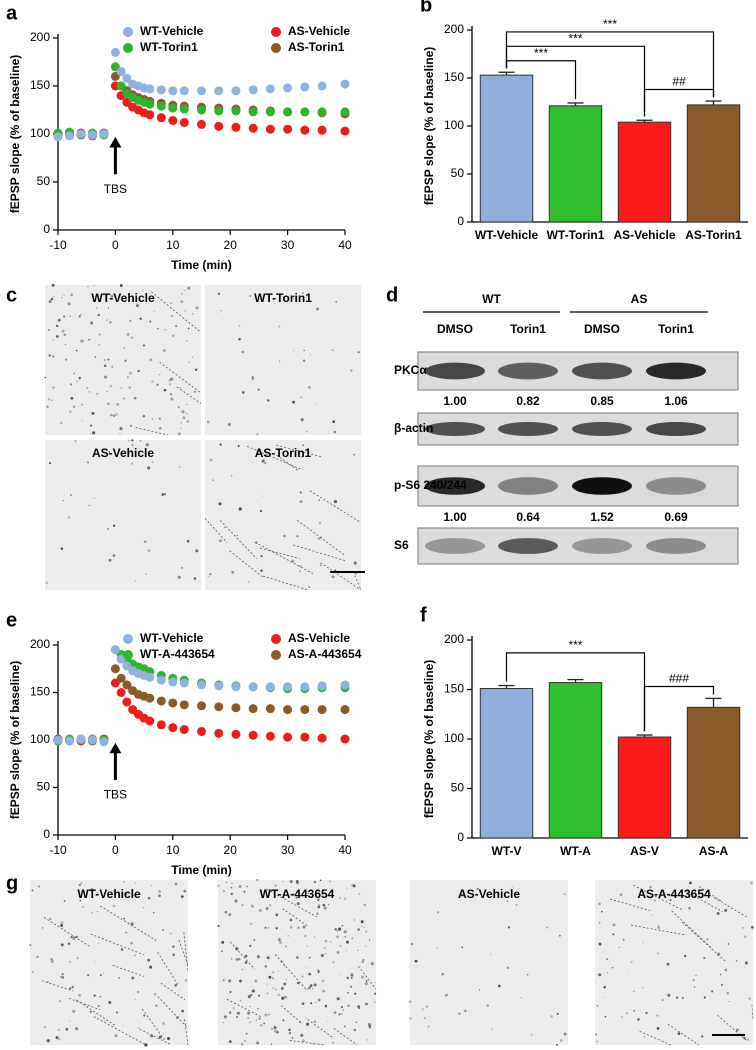 Image resolution: width=756 pixels, height=1050 pixels. I want to click on y-tick-label: 100, so click(454, 125).